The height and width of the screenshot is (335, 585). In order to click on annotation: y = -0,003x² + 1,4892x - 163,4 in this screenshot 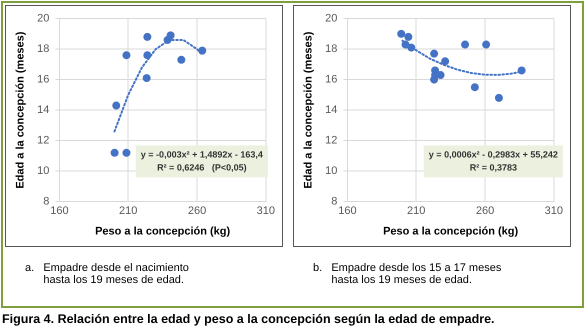, I will do `click(201, 154)`.